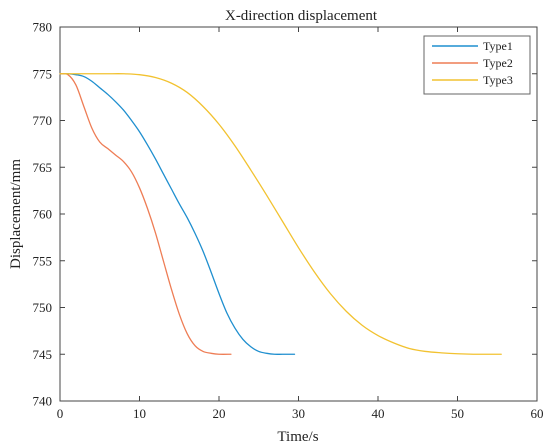 Image resolution: width=550 pixels, height=448 pixels. I want to click on y-tick-label: 770, so click(43, 120).